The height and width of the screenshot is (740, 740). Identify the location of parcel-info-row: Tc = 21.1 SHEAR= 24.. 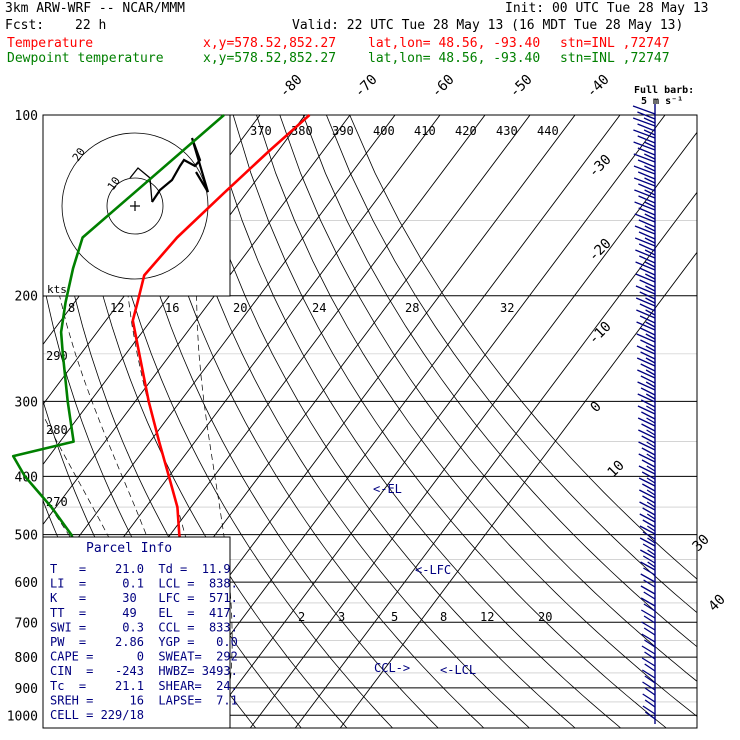
(144, 686).